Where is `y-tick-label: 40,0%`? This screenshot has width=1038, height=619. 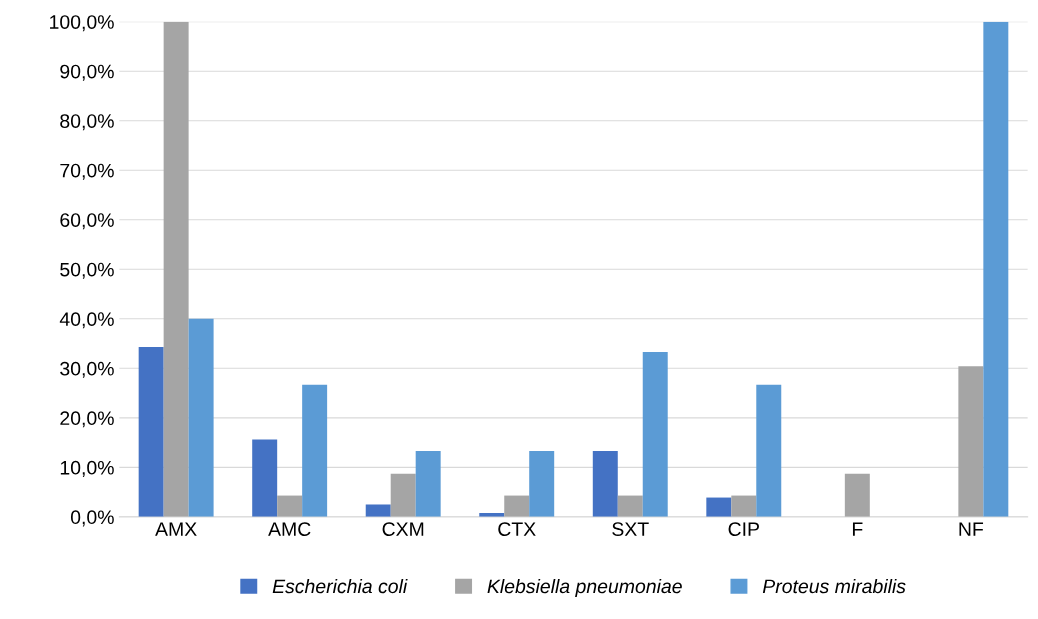
y-tick-label: 40,0% is located at coordinates (86, 320).